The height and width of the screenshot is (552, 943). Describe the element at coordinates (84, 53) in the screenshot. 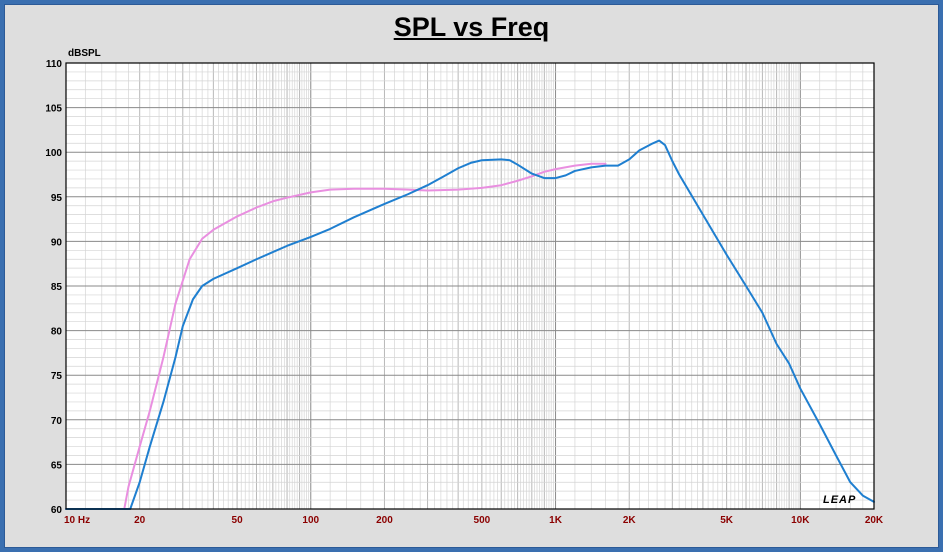

I see `y-axis-label: dBSPL` at that location.